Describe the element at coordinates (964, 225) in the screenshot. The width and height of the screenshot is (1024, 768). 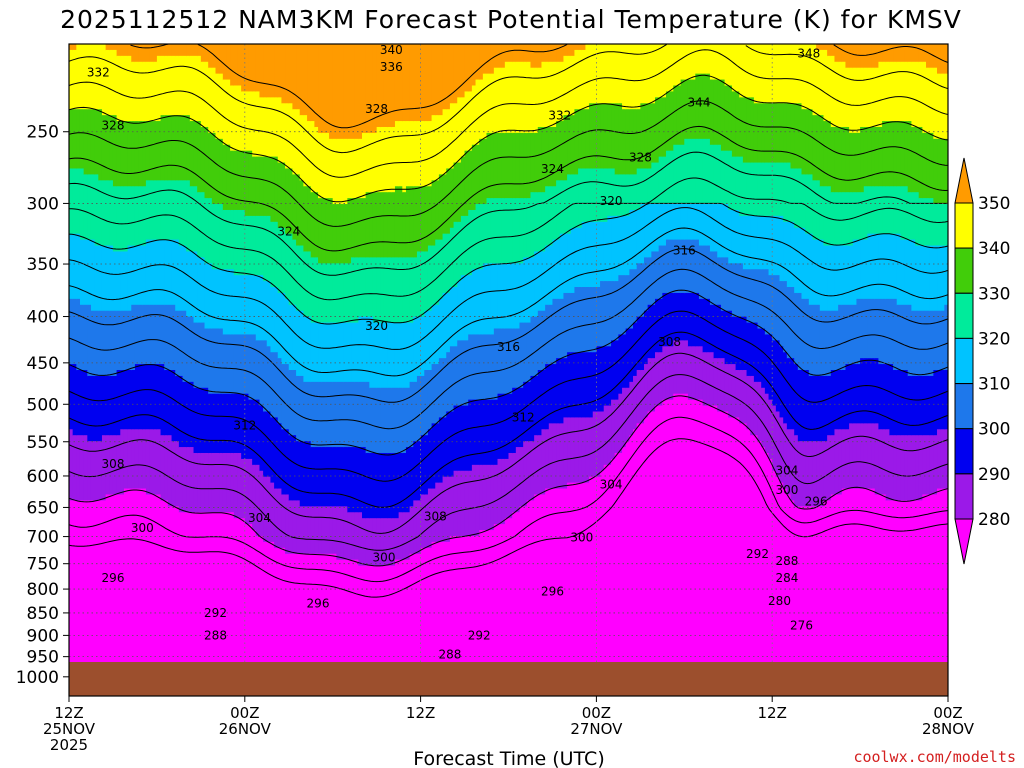
I see `colorbar-segment` at that location.